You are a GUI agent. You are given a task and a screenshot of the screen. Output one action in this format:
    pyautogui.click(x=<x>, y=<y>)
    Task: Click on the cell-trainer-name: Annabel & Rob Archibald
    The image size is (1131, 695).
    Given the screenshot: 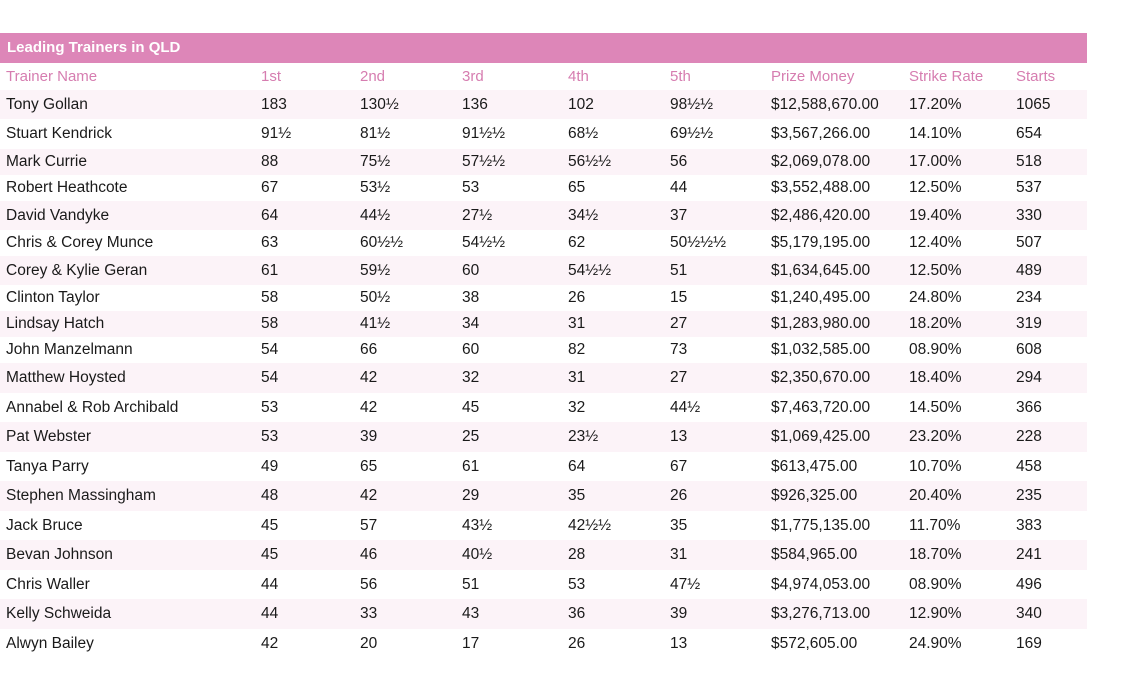 What is the action you would take?
    pyautogui.click(x=127, y=407)
    